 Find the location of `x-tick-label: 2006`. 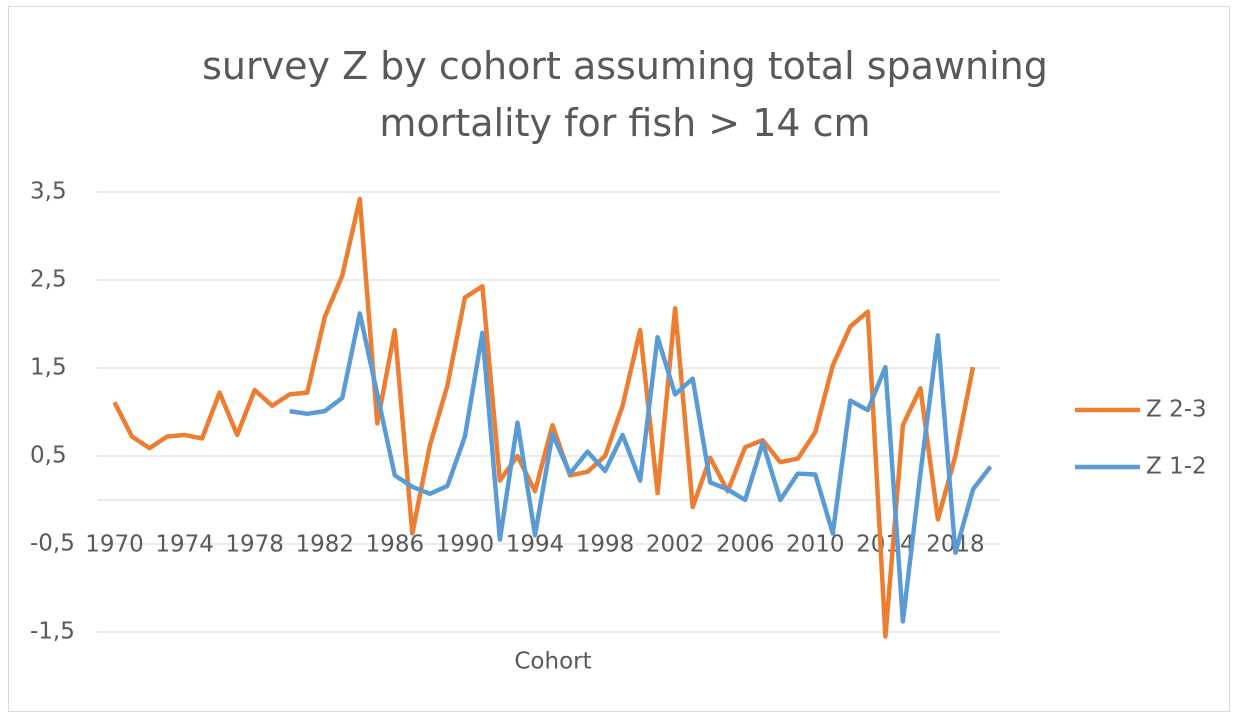

x-tick-label: 2006 is located at coordinates (745, 545).